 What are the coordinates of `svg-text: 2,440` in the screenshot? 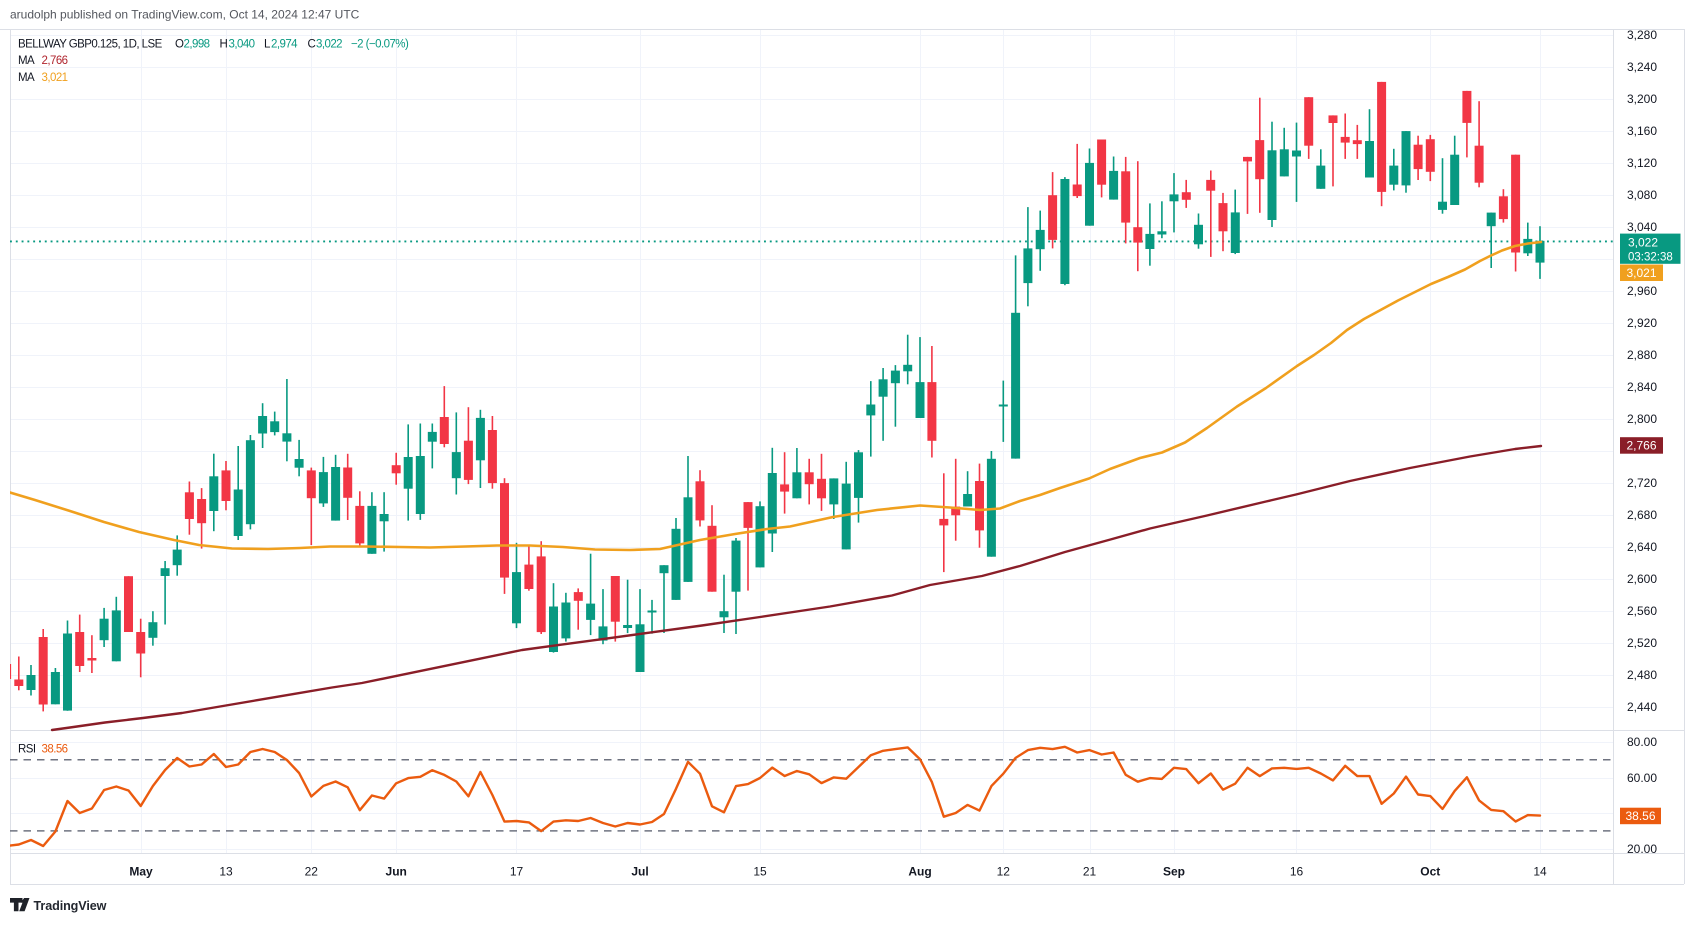 It's located at (1642, 707).